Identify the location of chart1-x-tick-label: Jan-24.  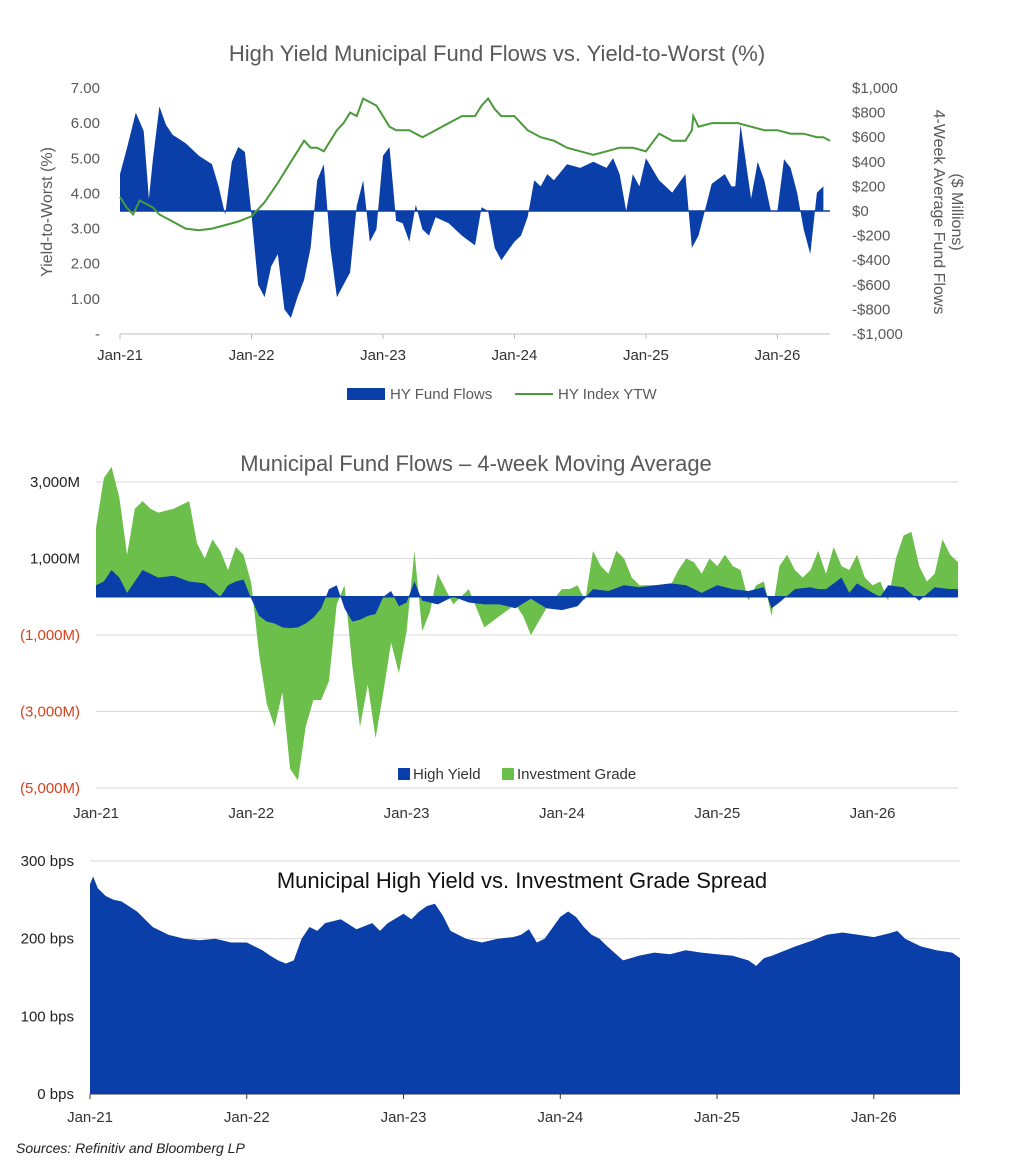
(514, 355).